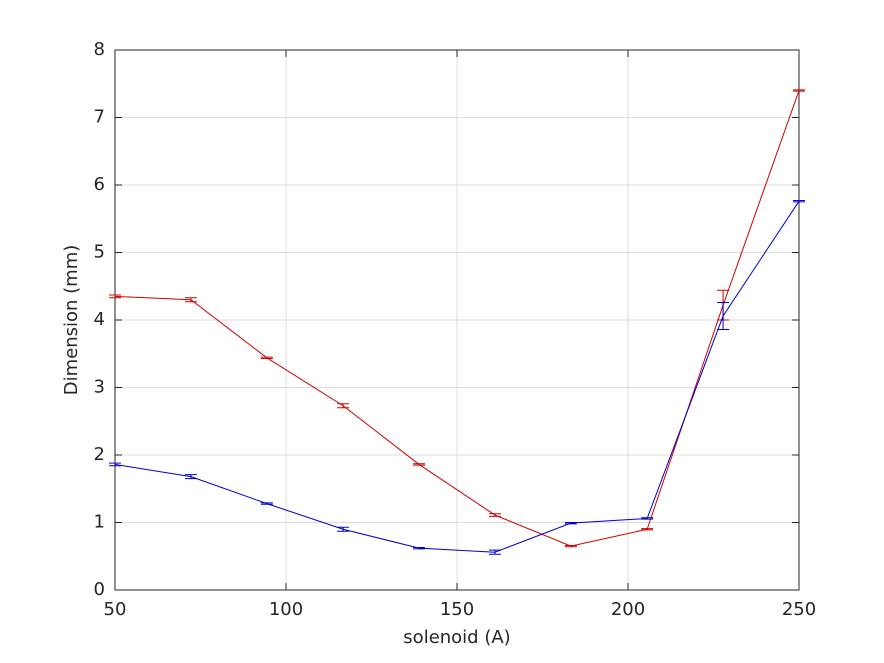 Image resolution: width=884 pixels, height=663 pixels. What do you see at coordinates (99, 522) in the screenshot?
I see `y-tick-label: 1` at bounding box center [99, 522].